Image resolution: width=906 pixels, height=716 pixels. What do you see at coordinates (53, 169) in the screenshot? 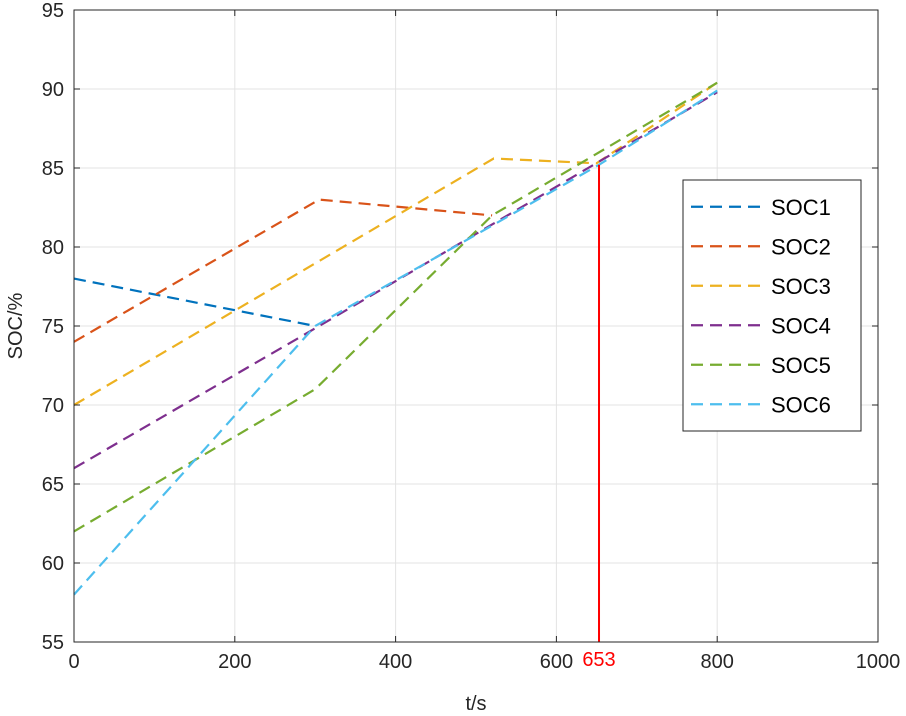
I see `y-tick-label: 85` at bounding box center [53, 169].